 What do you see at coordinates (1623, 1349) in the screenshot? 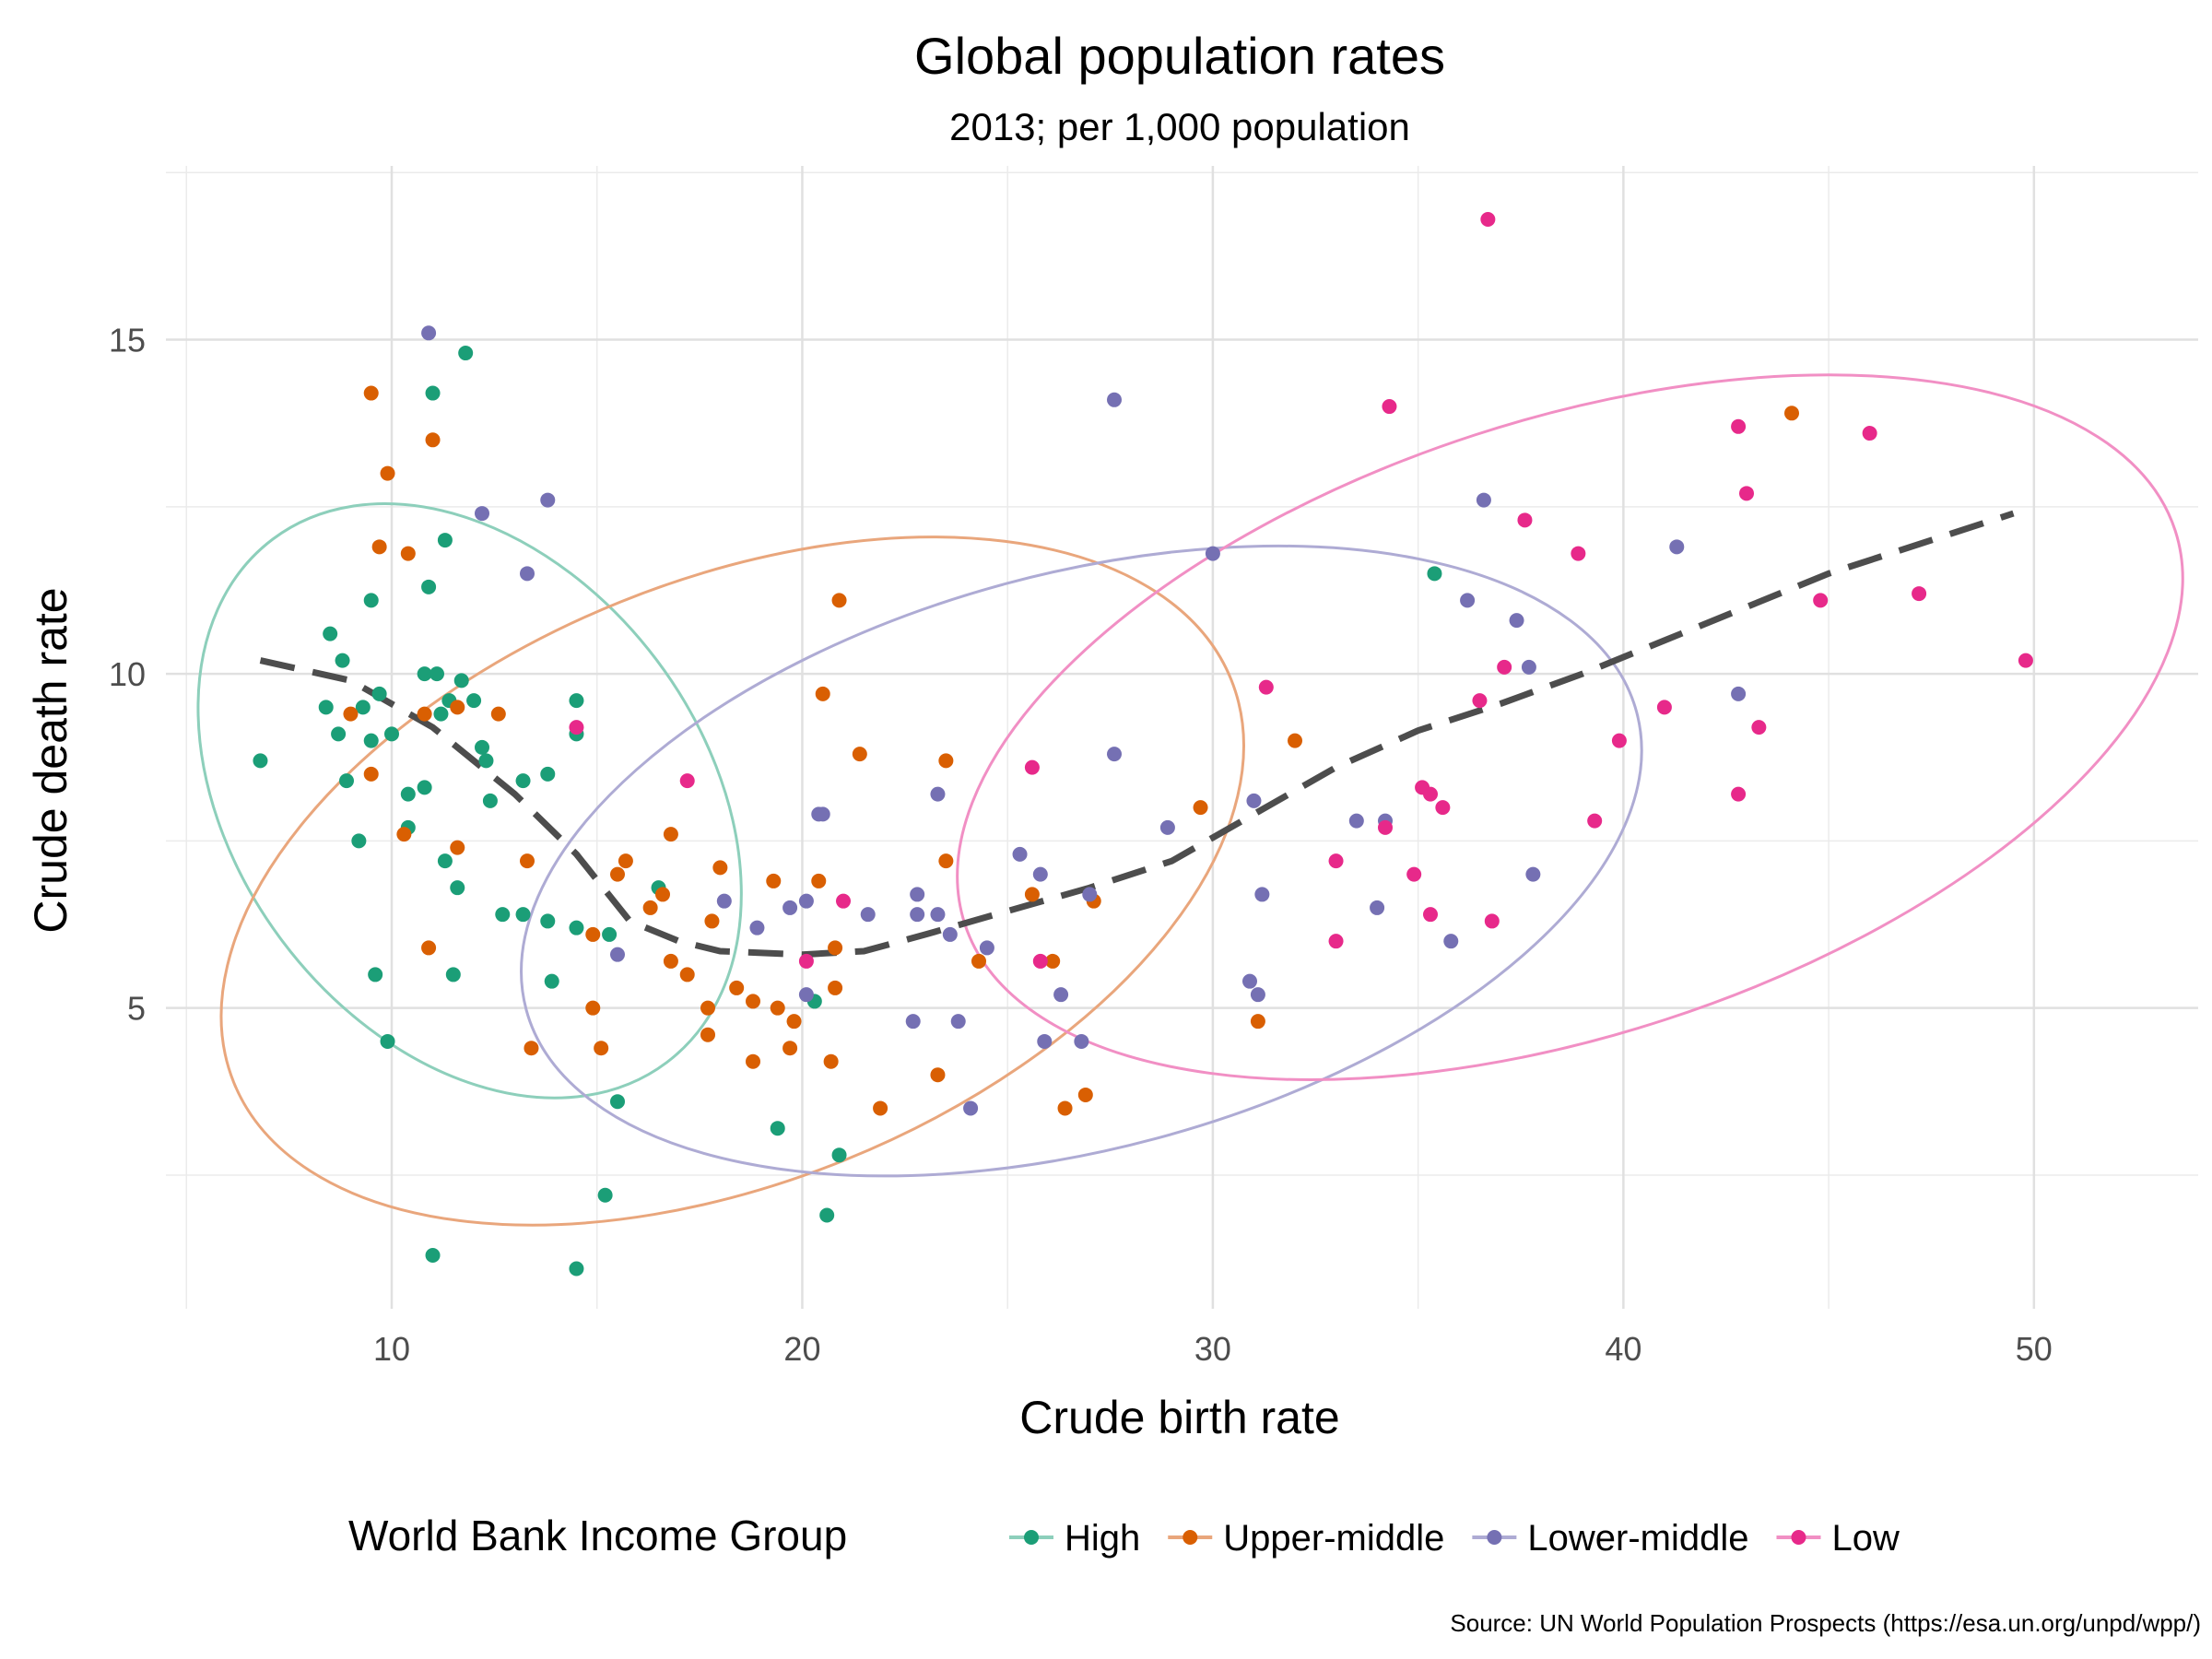
I see `x-tick-label: 40` at bounding box center [1623, 1349].